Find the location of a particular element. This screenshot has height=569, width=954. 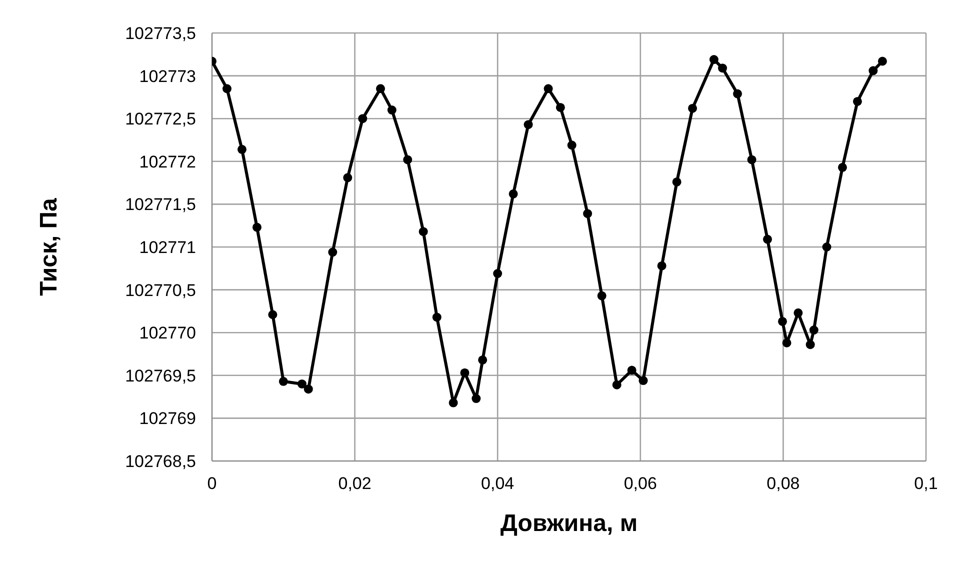

x-tick-label: 0,06 is located at coordinates (640, 484).